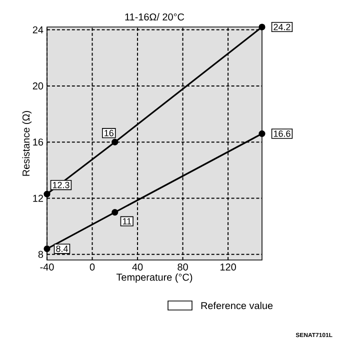  I want to click on x-tick-label: 0, so click(92, 267).